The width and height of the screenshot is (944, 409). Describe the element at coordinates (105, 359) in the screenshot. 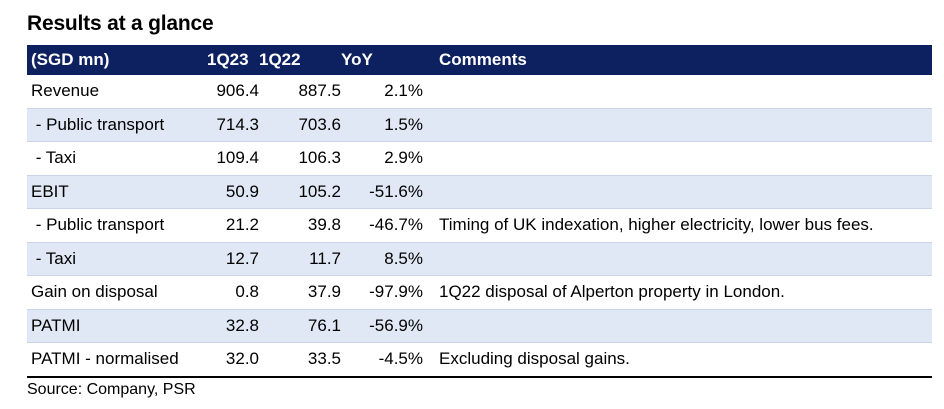

I see `row-label: PATMI - normalised` at that location.